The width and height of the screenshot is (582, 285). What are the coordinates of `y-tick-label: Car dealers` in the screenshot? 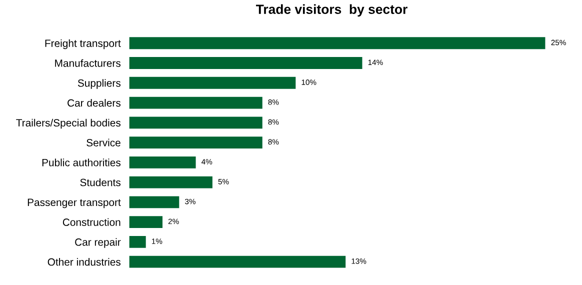 It's located at (94, 103).